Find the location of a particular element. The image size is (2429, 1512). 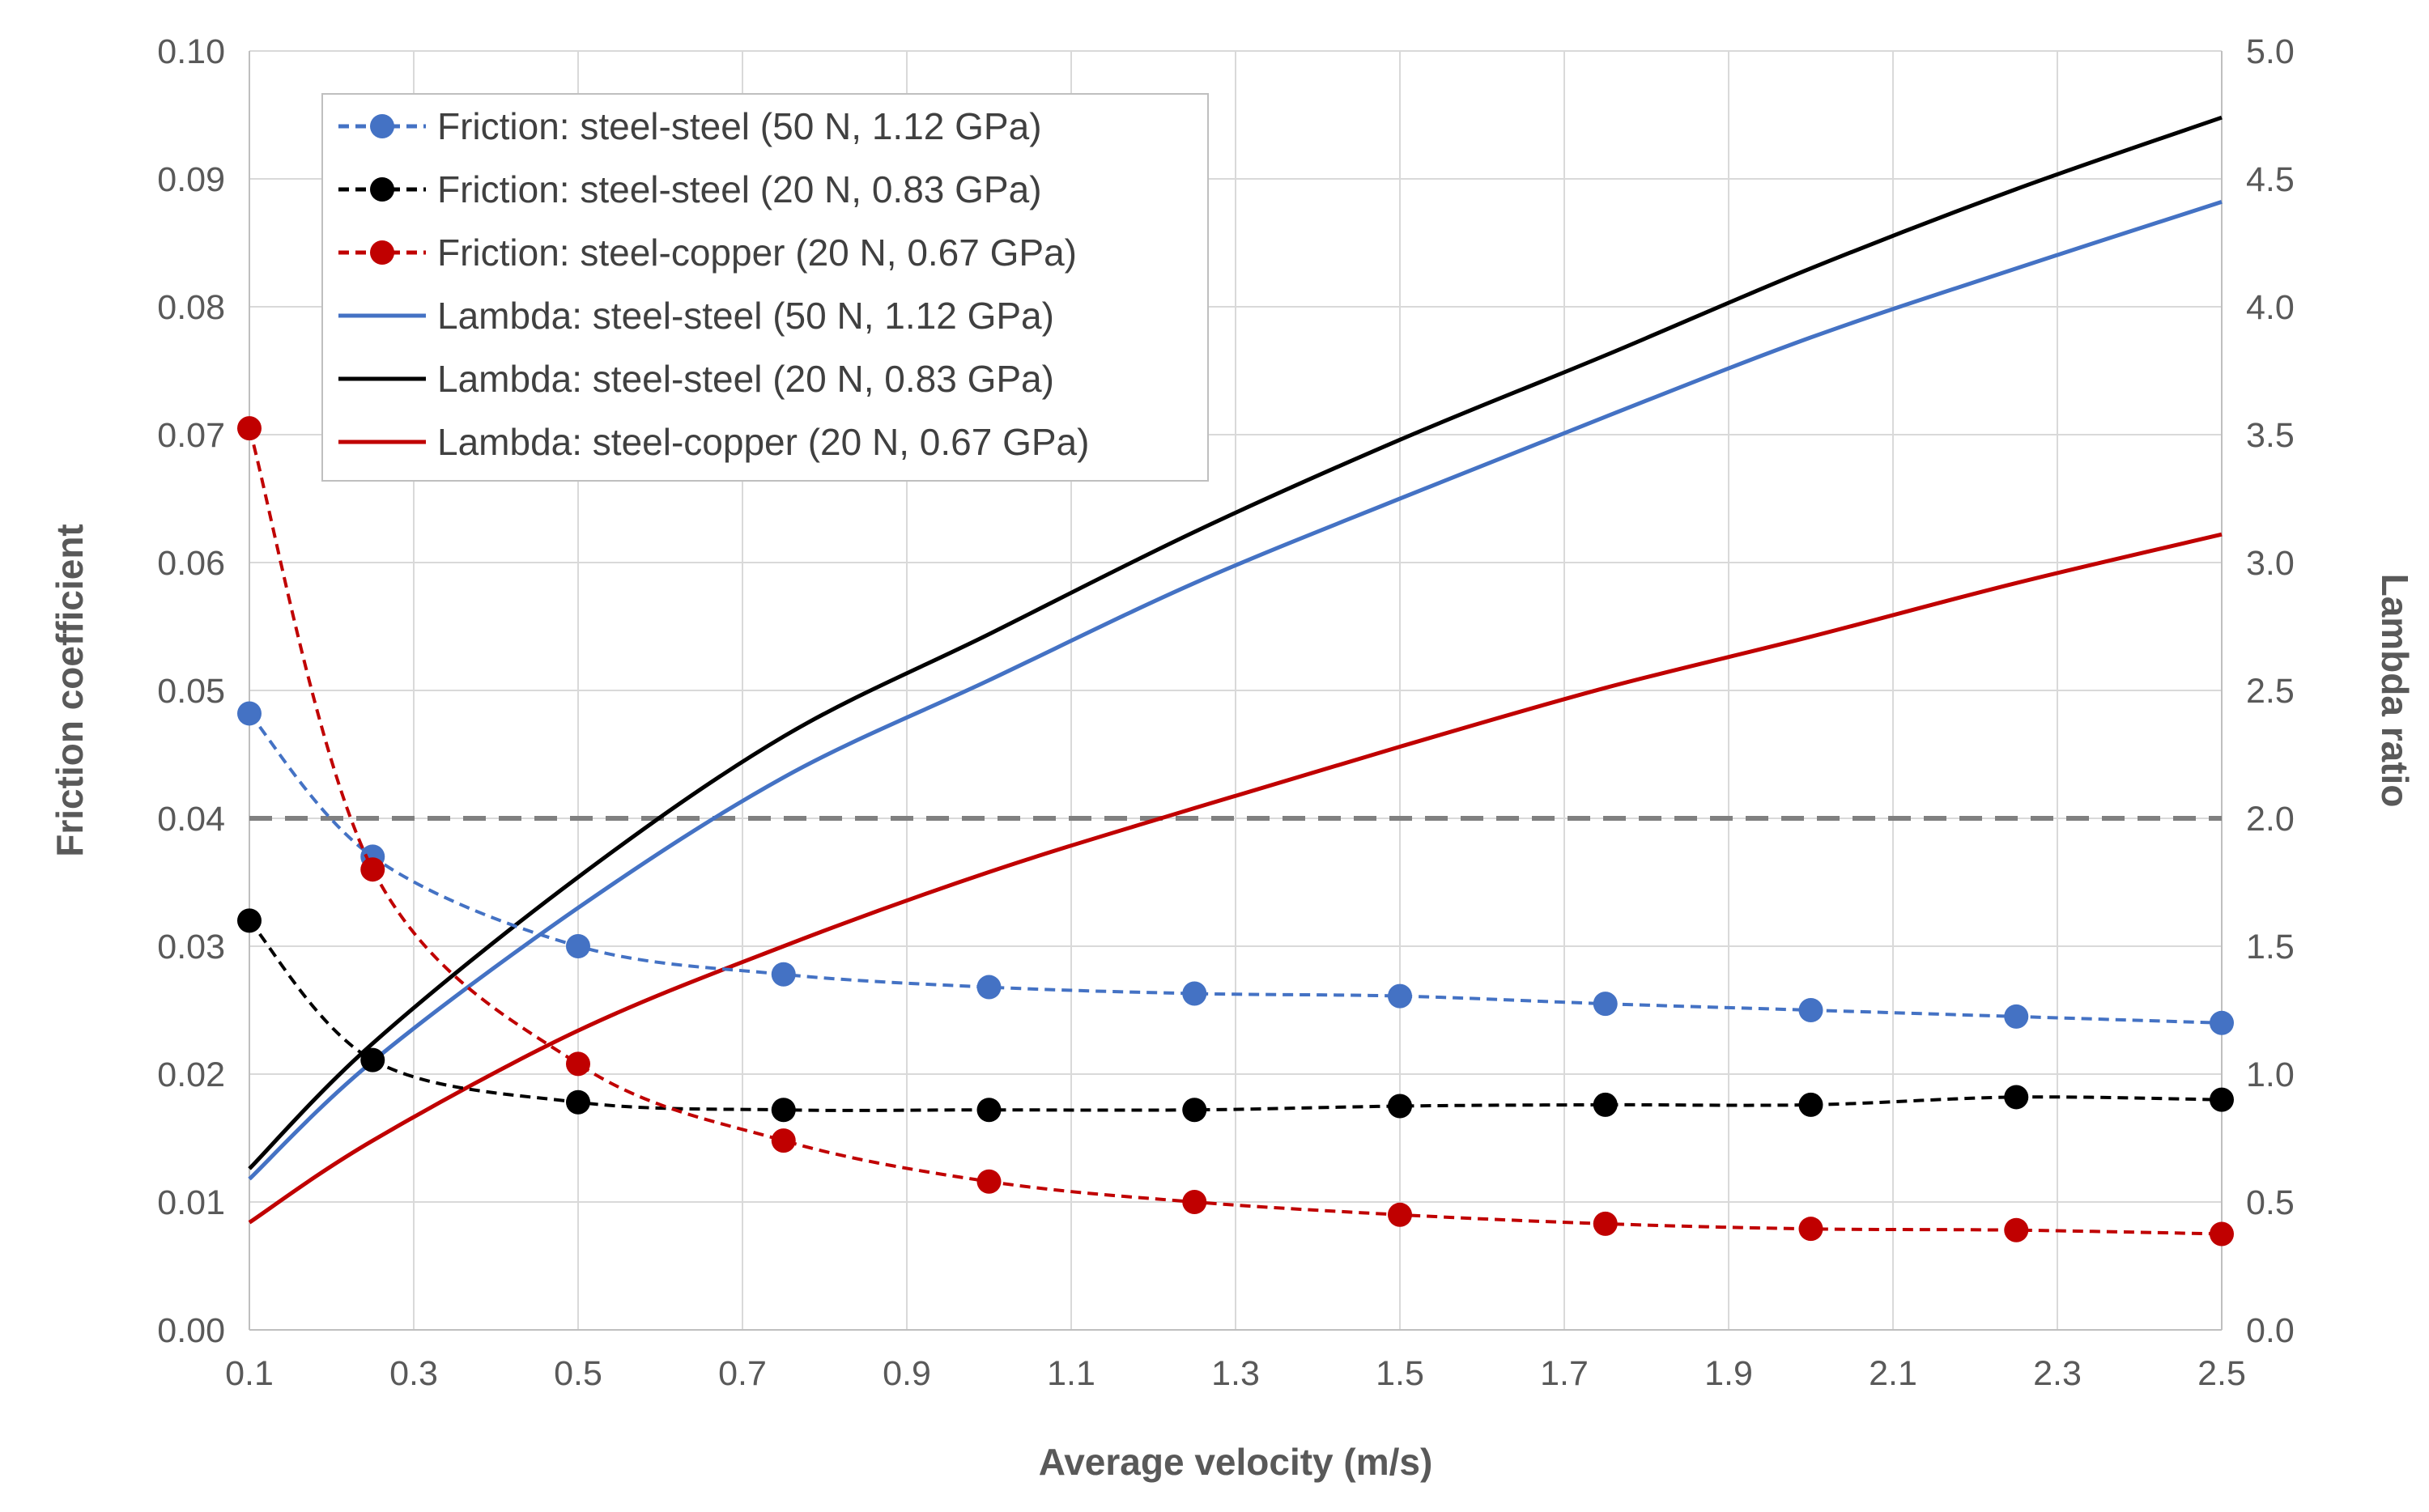

y-tick-label: 0.07 is located at coordinates (191, 435).